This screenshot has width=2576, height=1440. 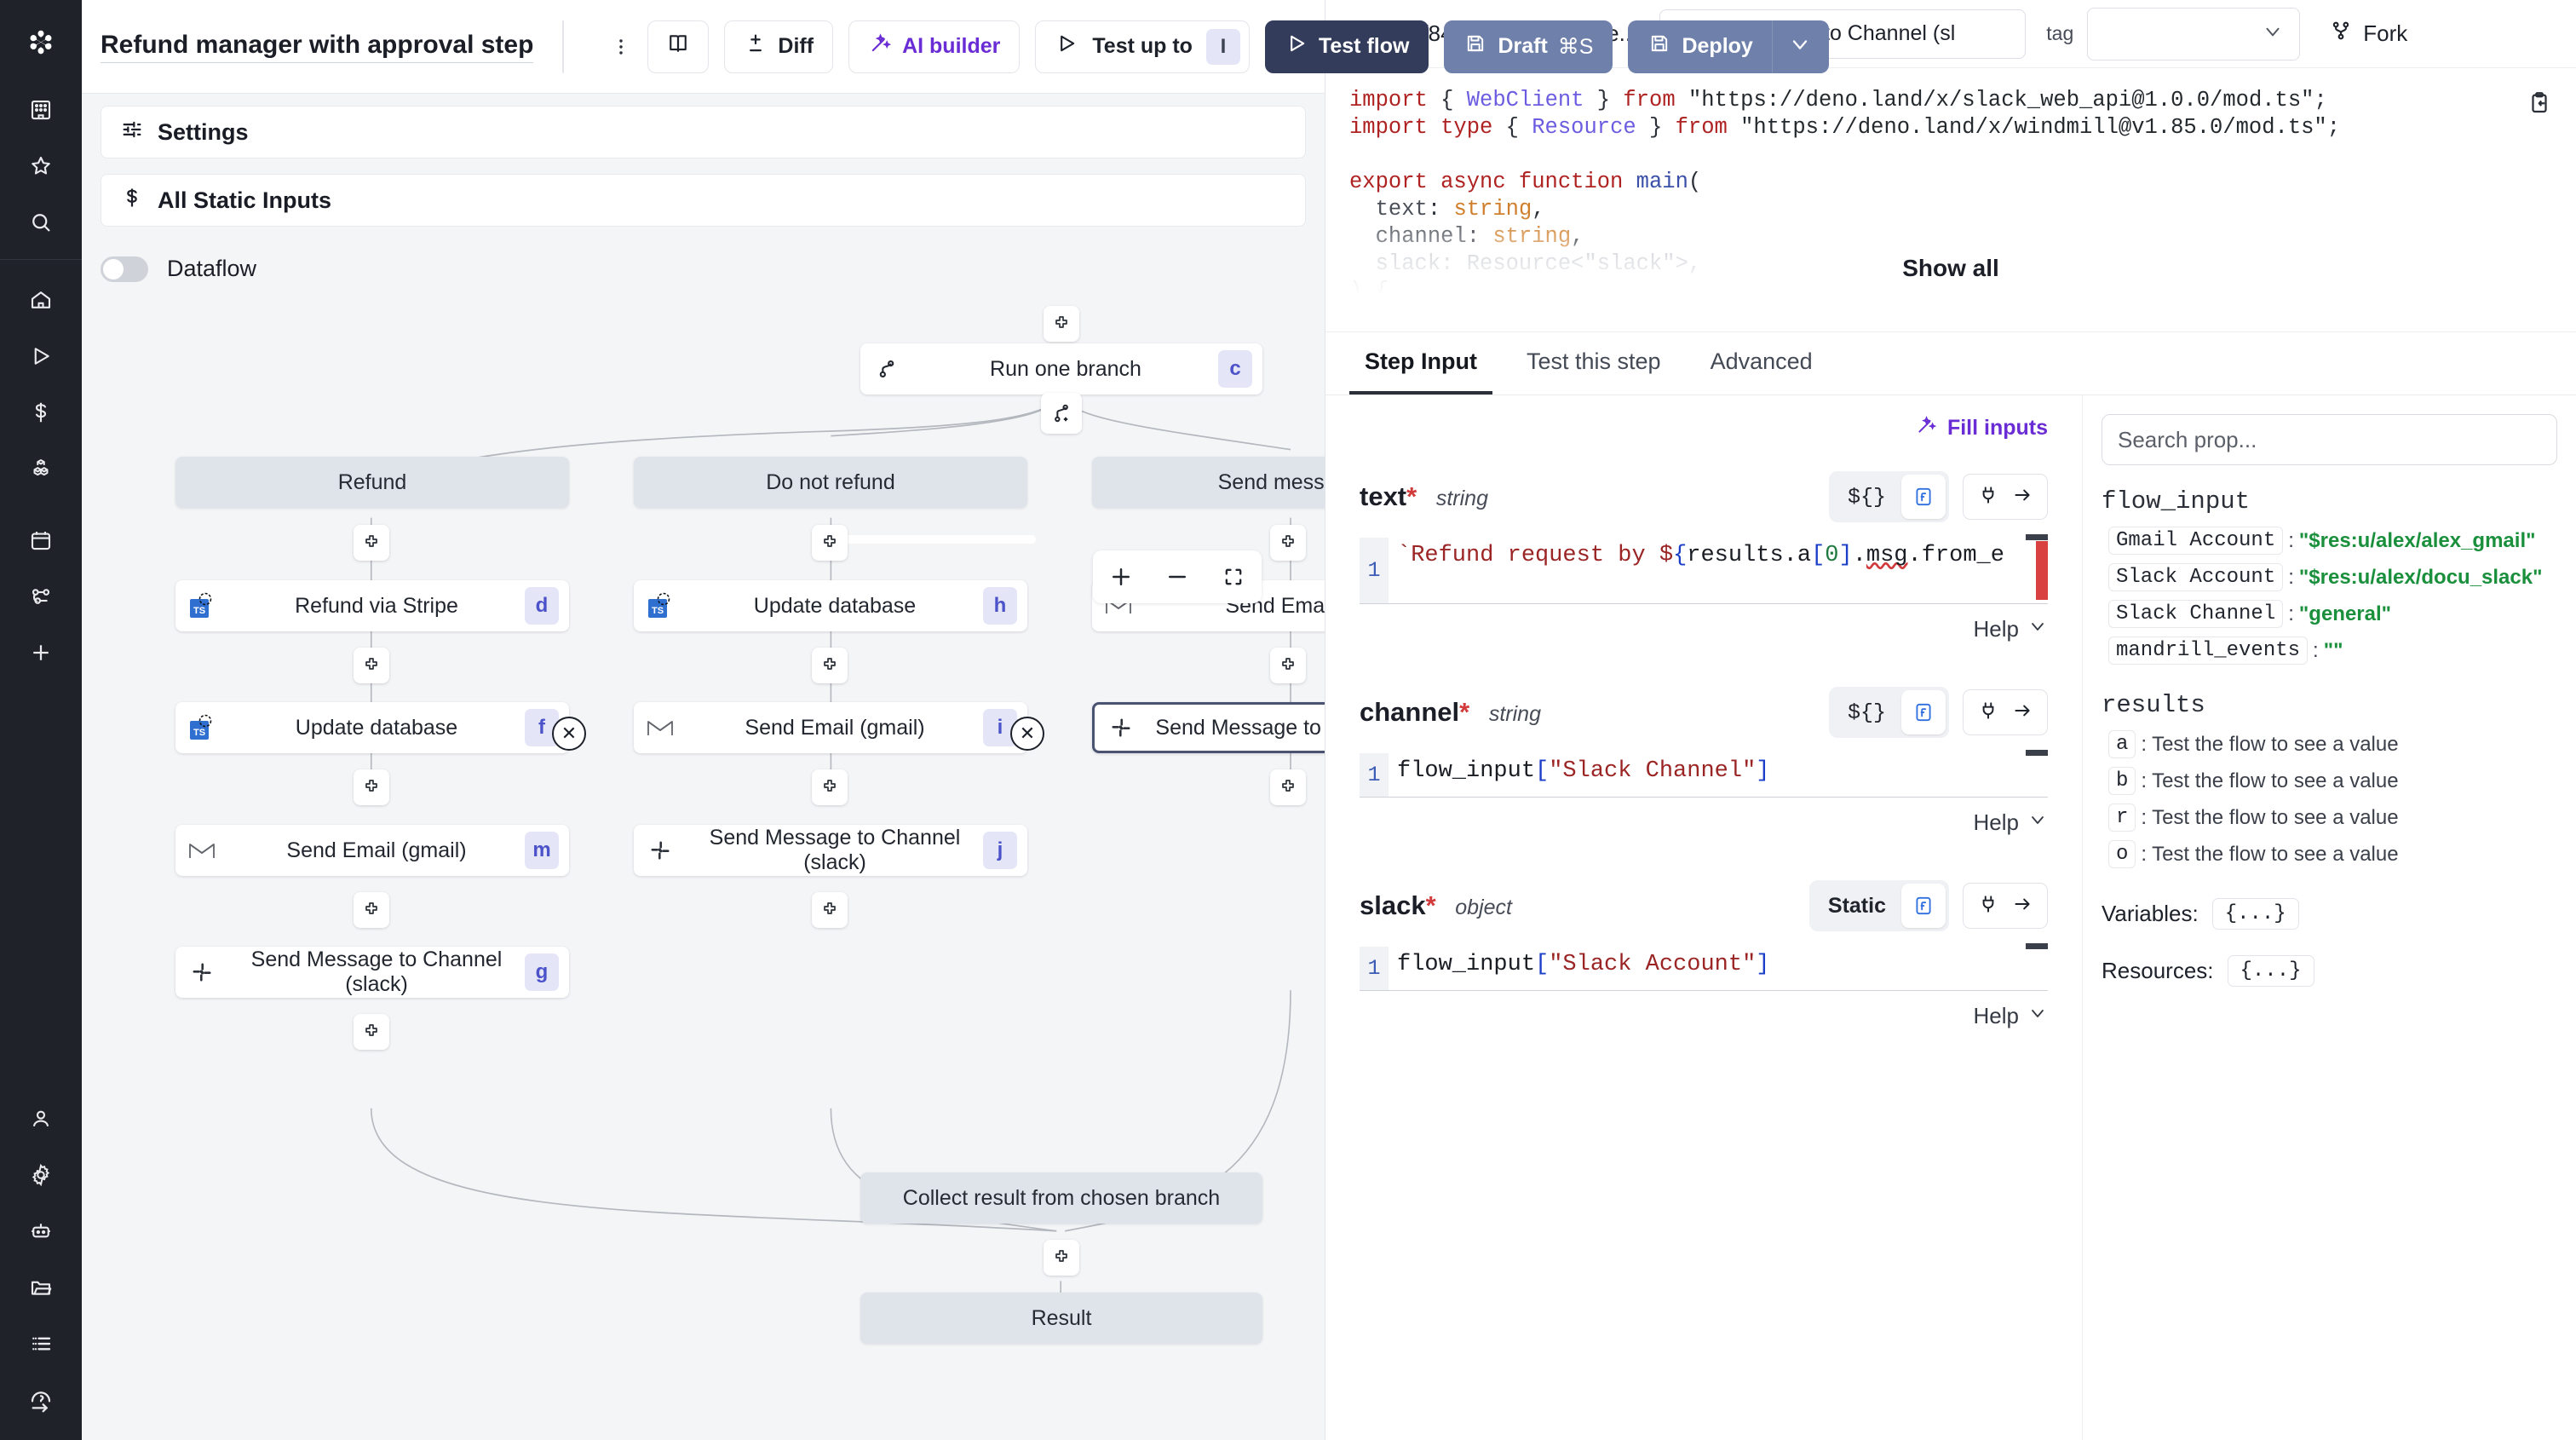 I want to click on node-send-slack-selected: Send Message to Channel (slack), so click(x=1209, y=727).